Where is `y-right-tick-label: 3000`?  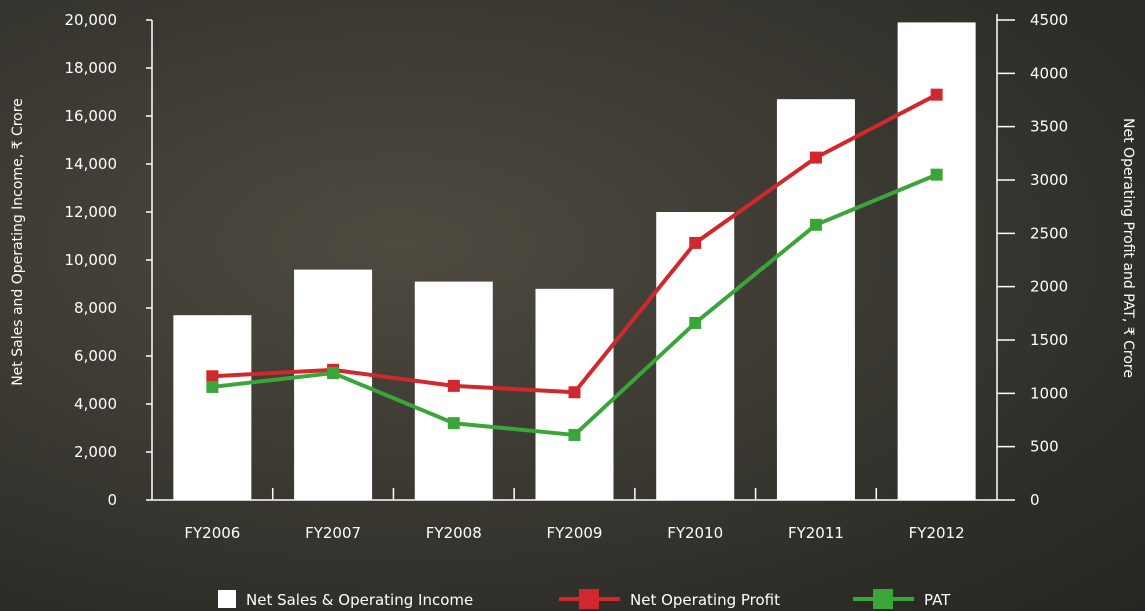 y-right-tick-label: 3000 is located at coordinates (1049, 180).